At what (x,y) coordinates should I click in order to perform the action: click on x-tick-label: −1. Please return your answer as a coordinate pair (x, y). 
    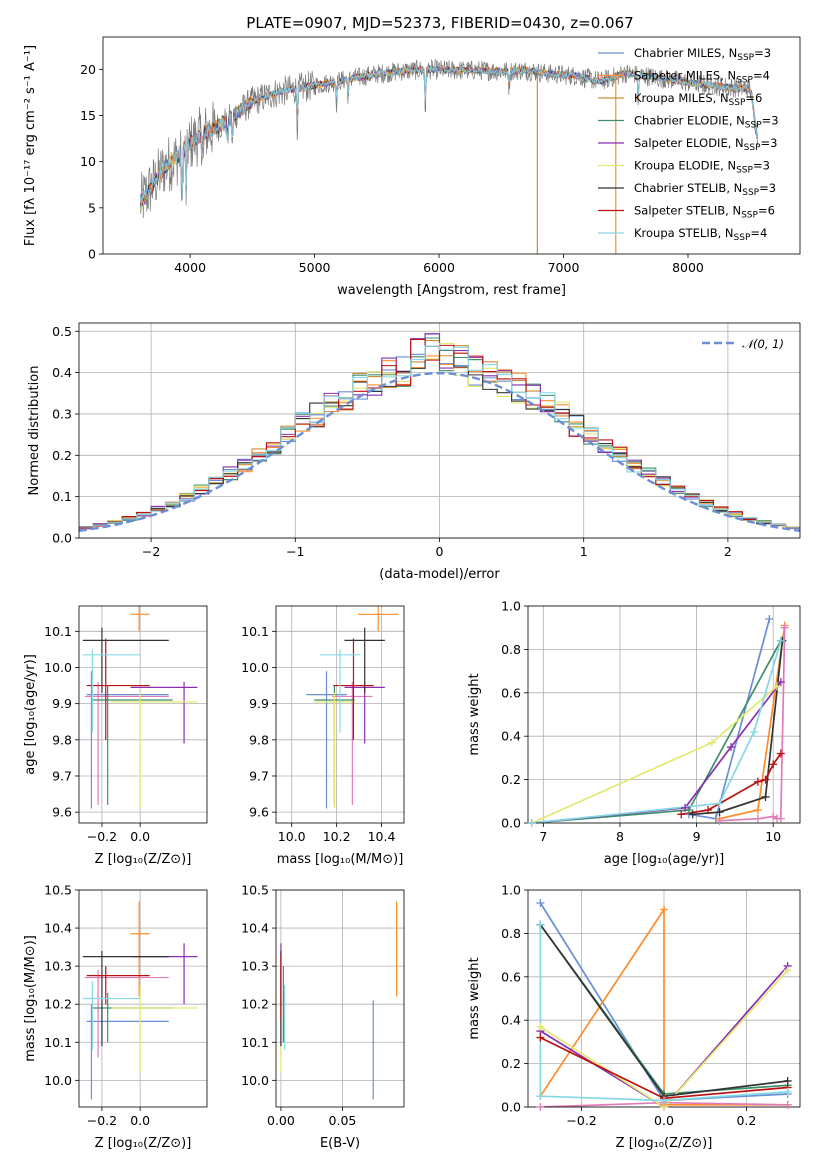
    Looking at the image, I should click on (295, 551).